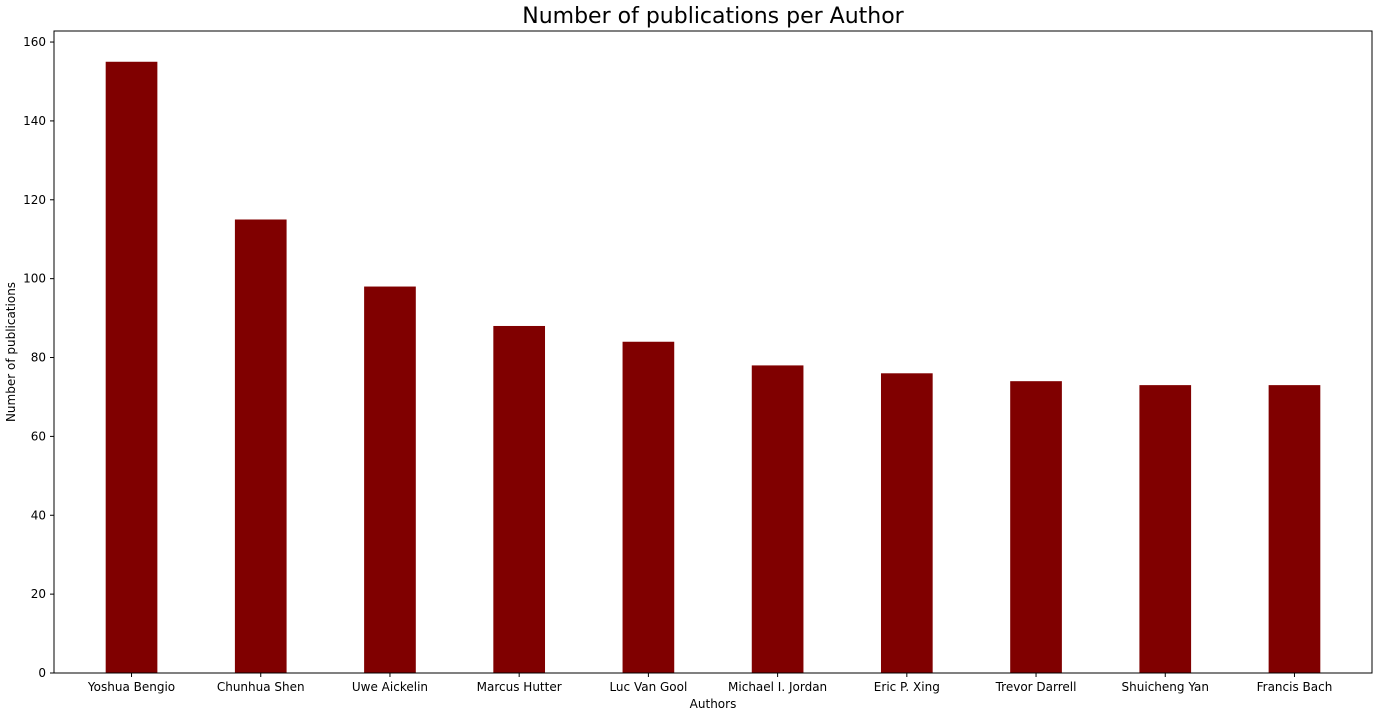 The height and width of the screenshot is (717, 1378). I want to click on x-tick-label: Luc Van Gool, so click(648, 687).